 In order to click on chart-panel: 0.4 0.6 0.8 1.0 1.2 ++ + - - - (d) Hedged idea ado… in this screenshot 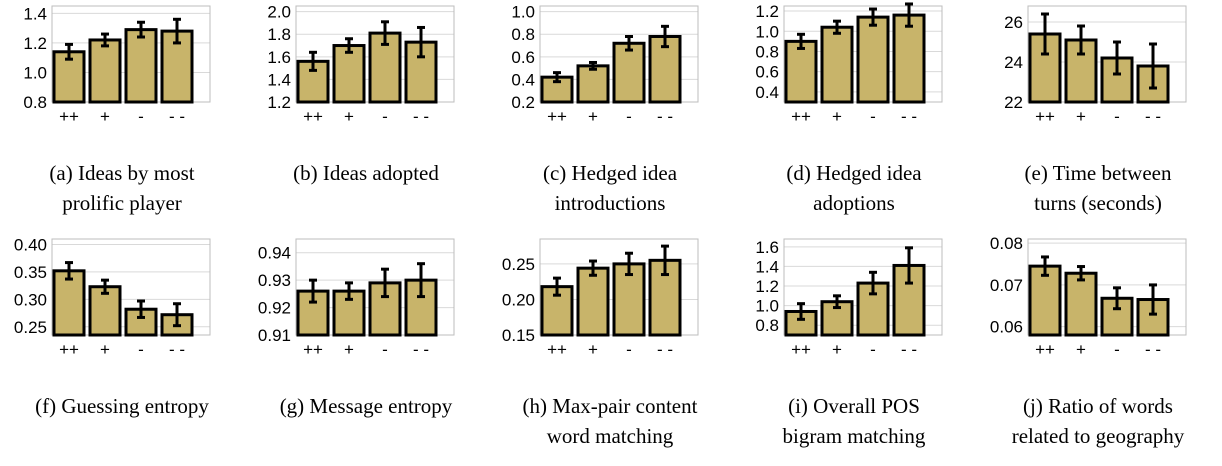, I will do `click(854, 116)`.